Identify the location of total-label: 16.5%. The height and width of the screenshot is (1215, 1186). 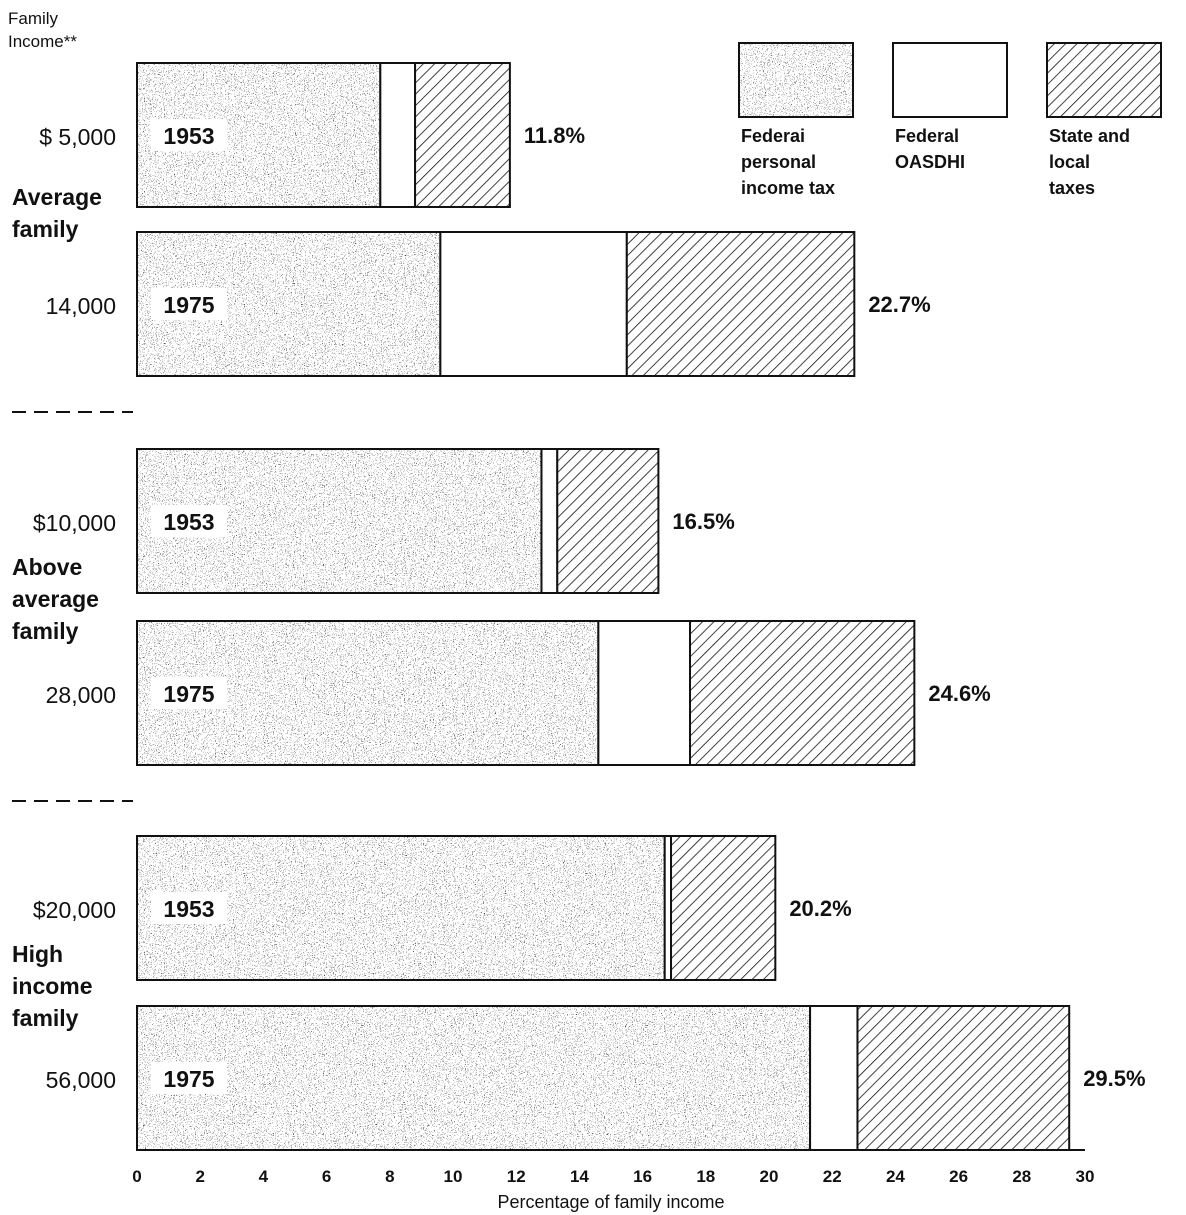
(703, 521).